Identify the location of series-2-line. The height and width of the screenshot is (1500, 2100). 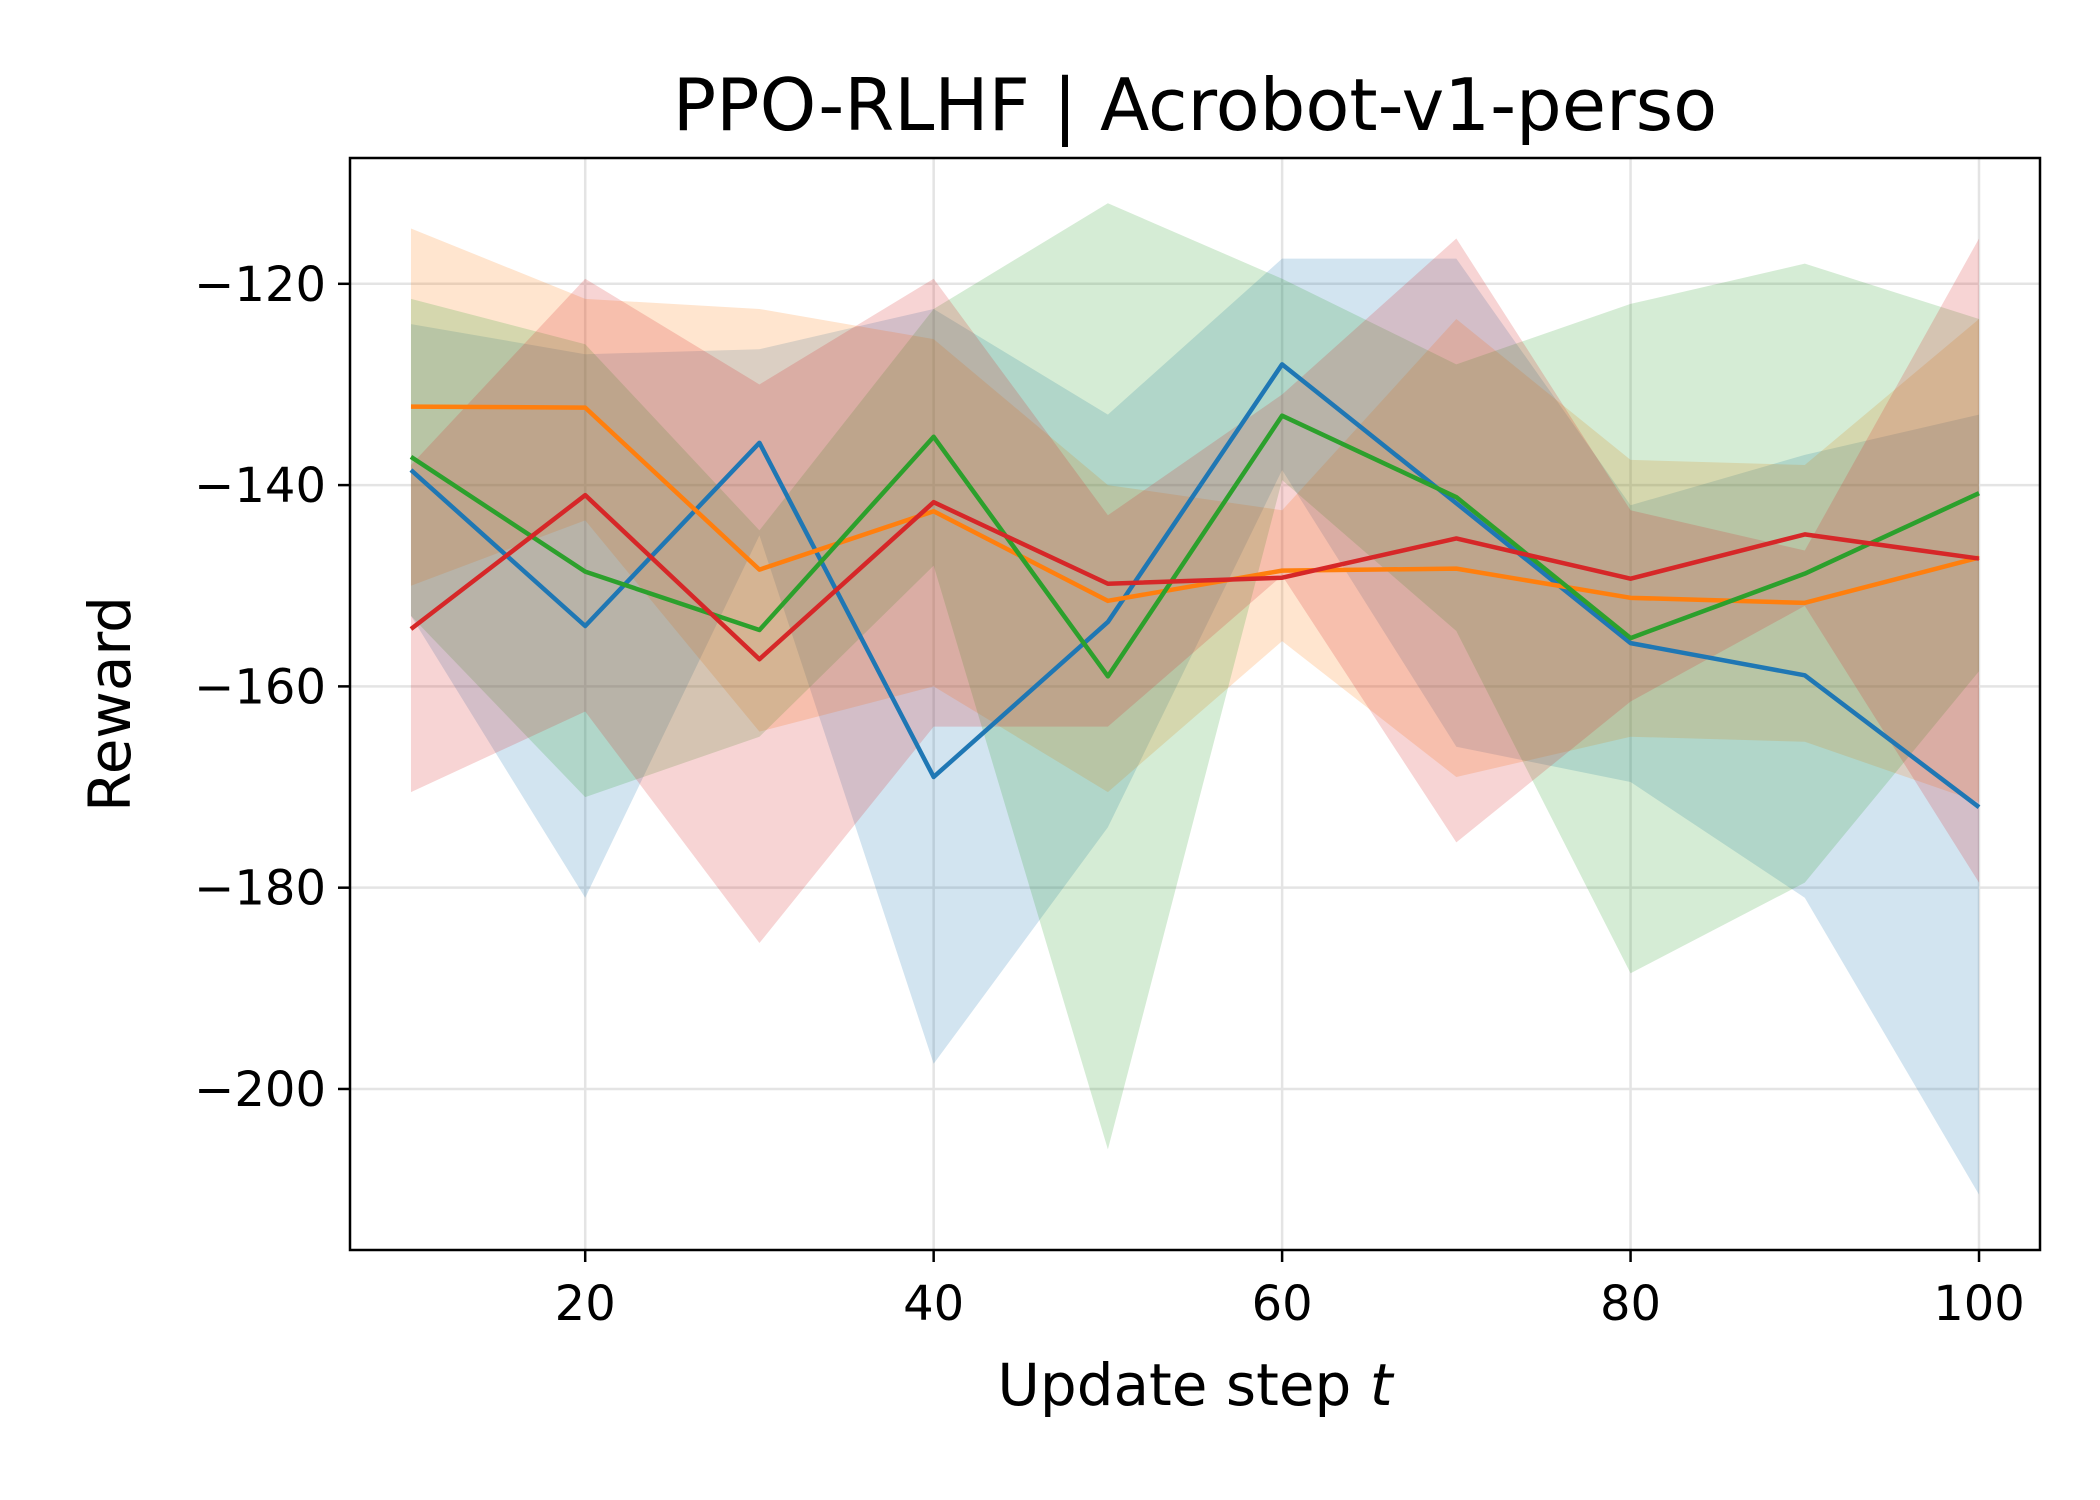
(1195, 505).